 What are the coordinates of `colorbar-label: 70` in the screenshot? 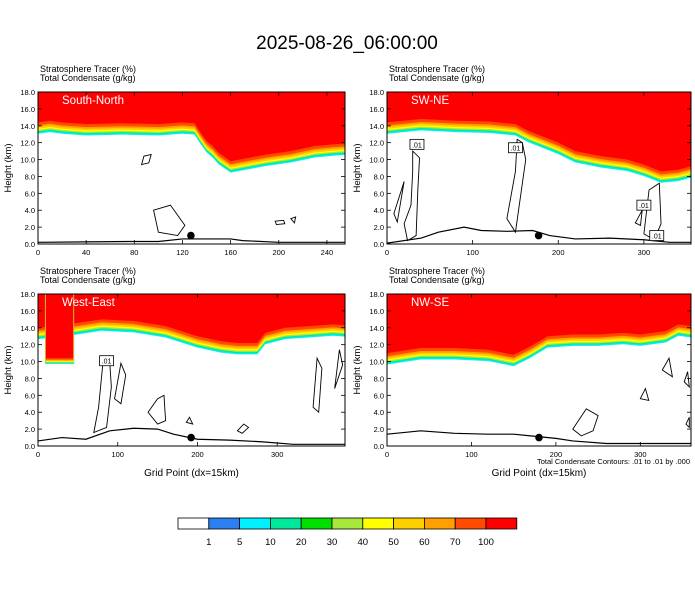 It's located at (455, 542).